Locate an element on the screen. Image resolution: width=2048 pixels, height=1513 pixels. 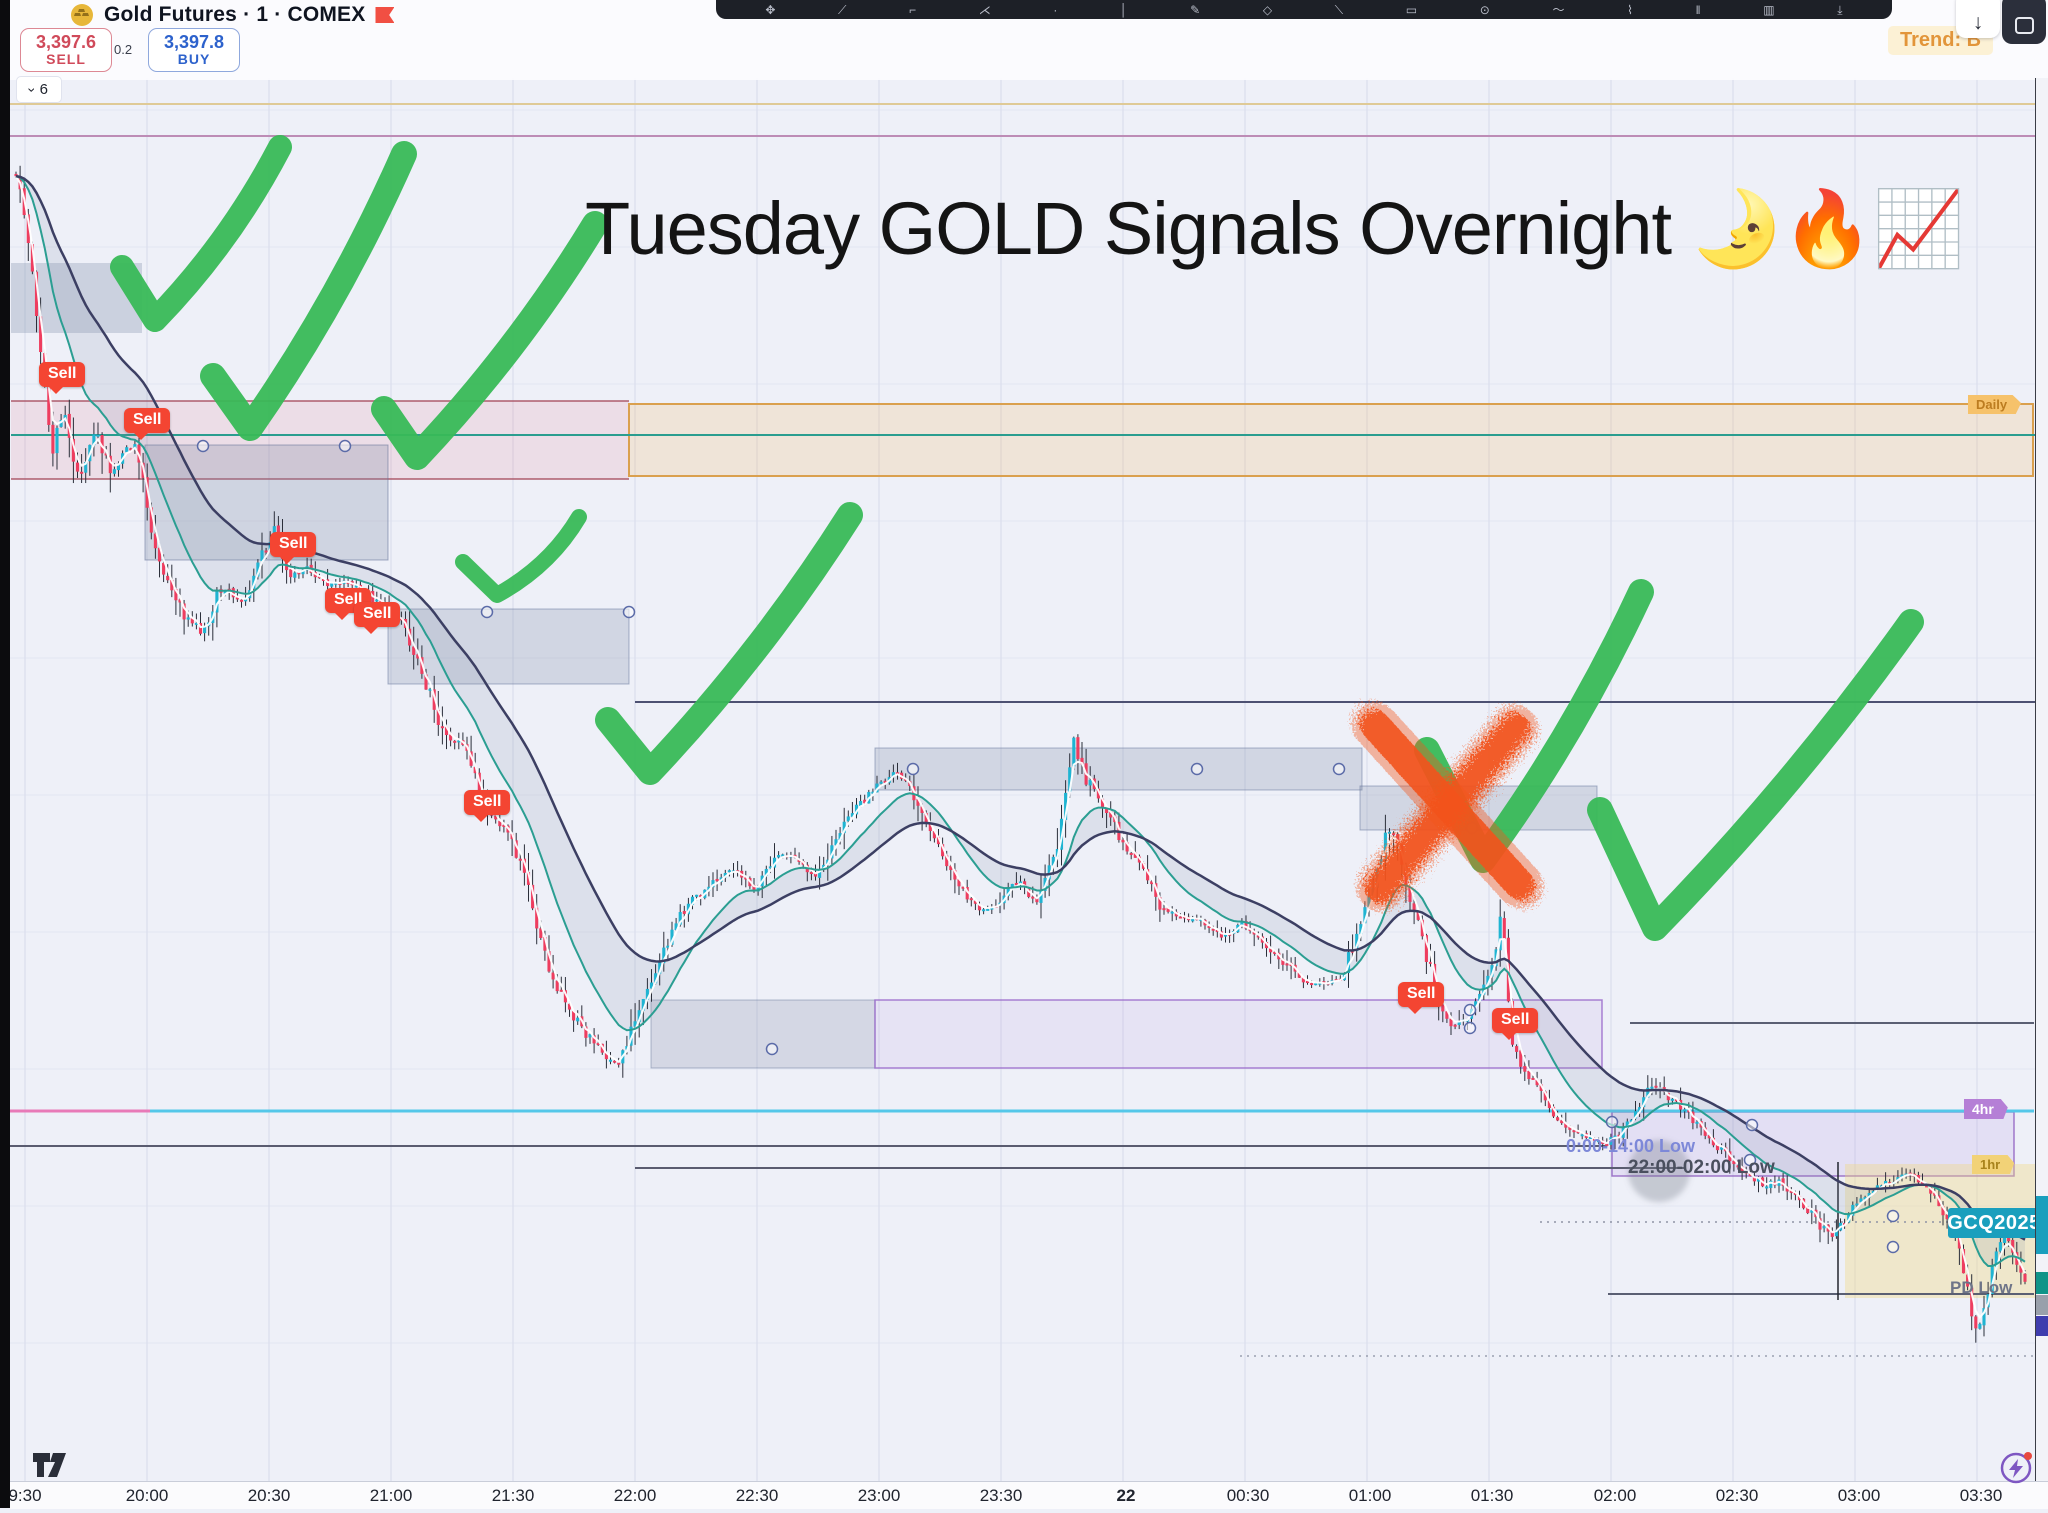
tradingview-logo is located at coordinates (49, 1465).